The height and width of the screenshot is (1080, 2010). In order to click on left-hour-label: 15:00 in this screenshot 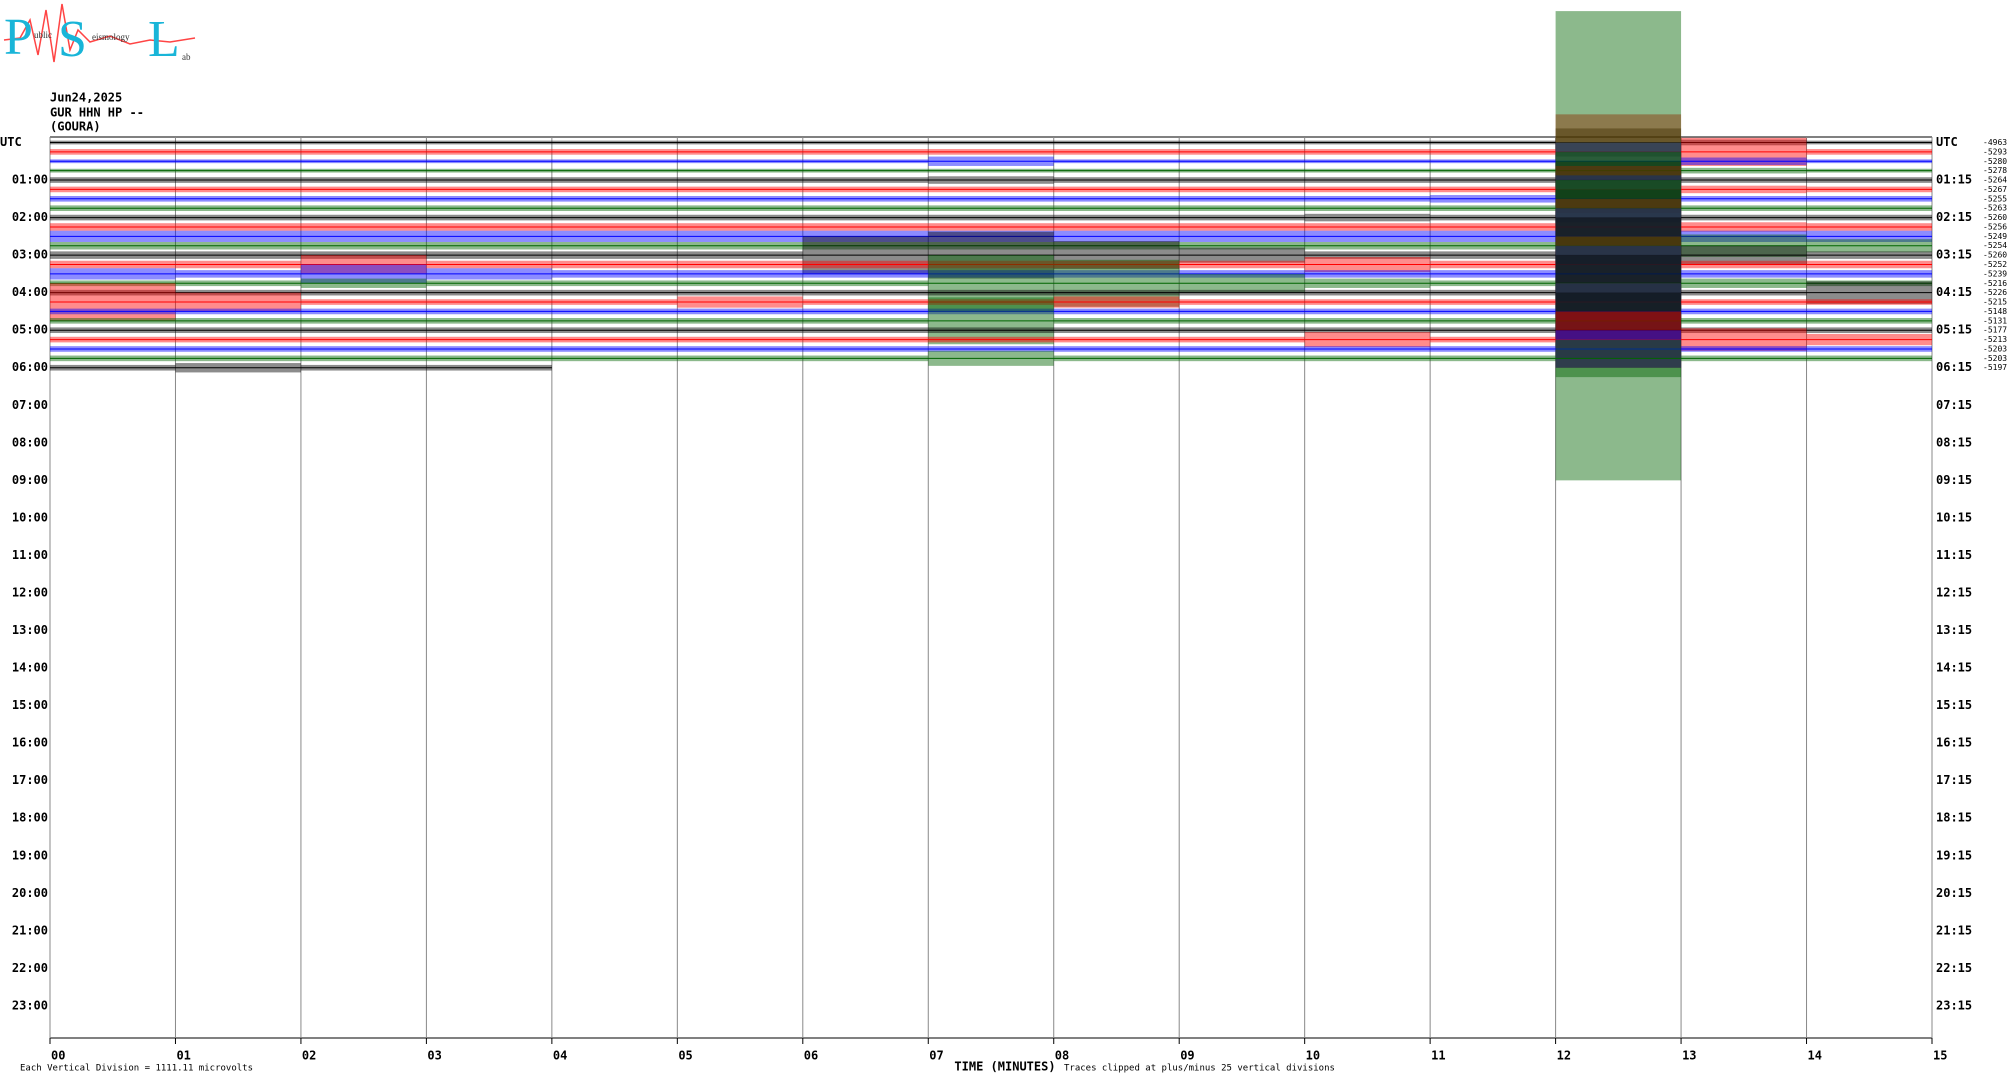, I will do `click(30, 705)`.